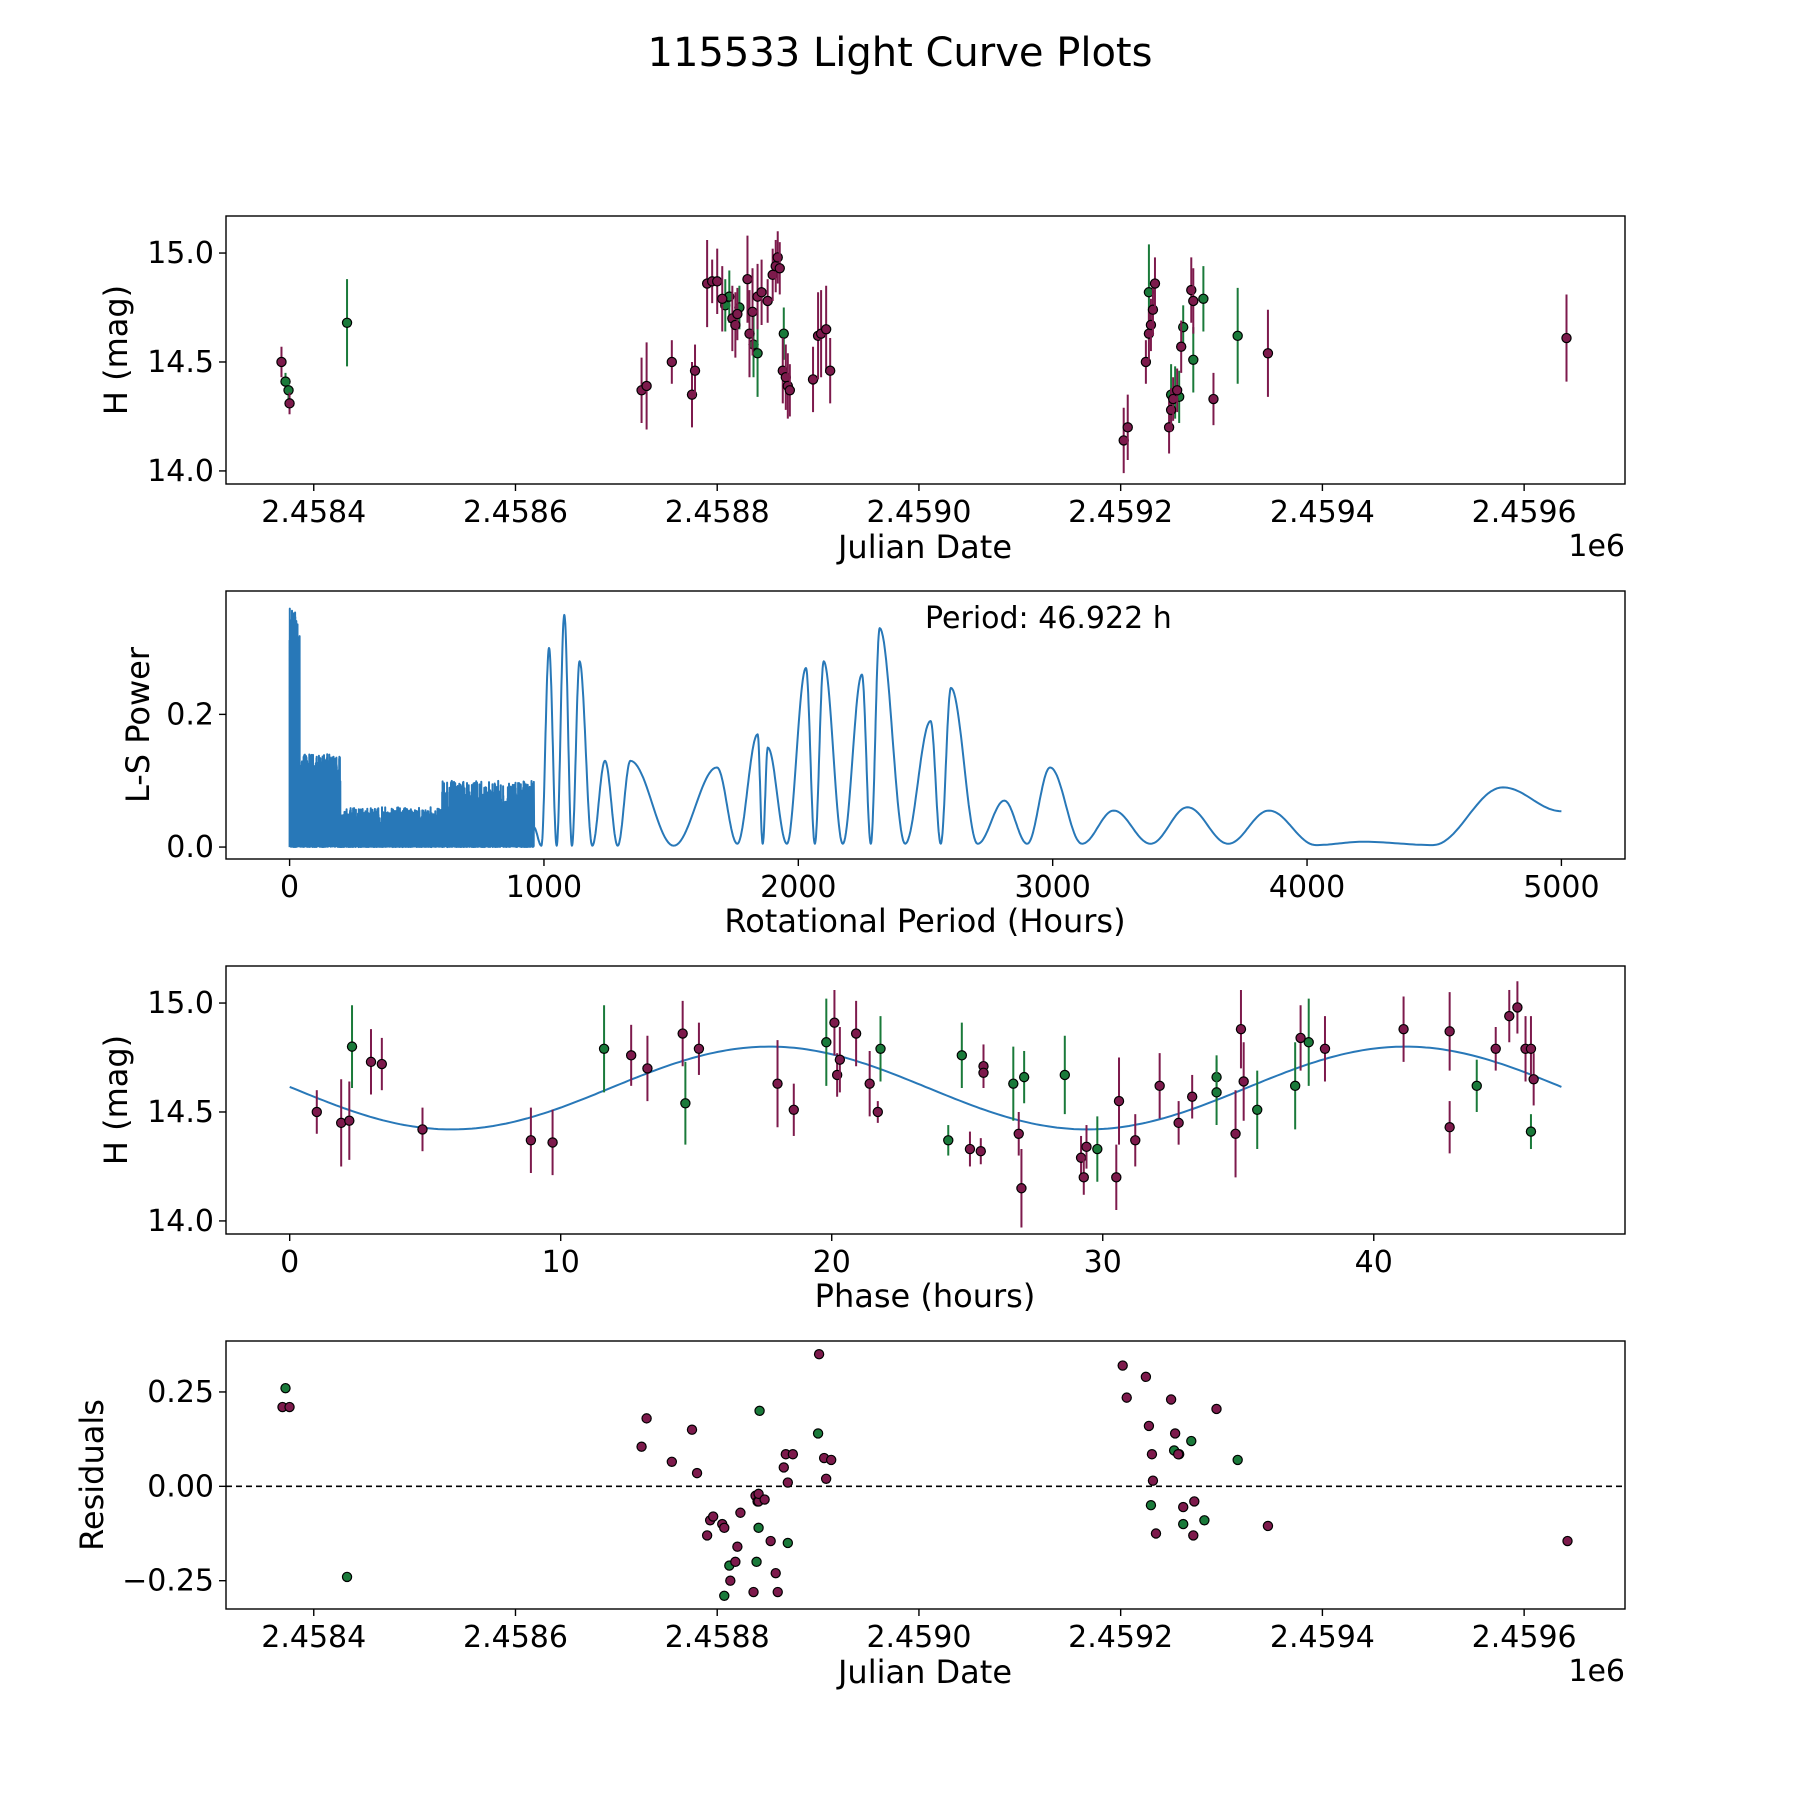 The width and height of the screenshot is (1800, 1800). What do you see at coordinates (116, 1100) in the screenshot?
I see `phased-ylabel: H (mag)` at bounding box center [116, 1100].